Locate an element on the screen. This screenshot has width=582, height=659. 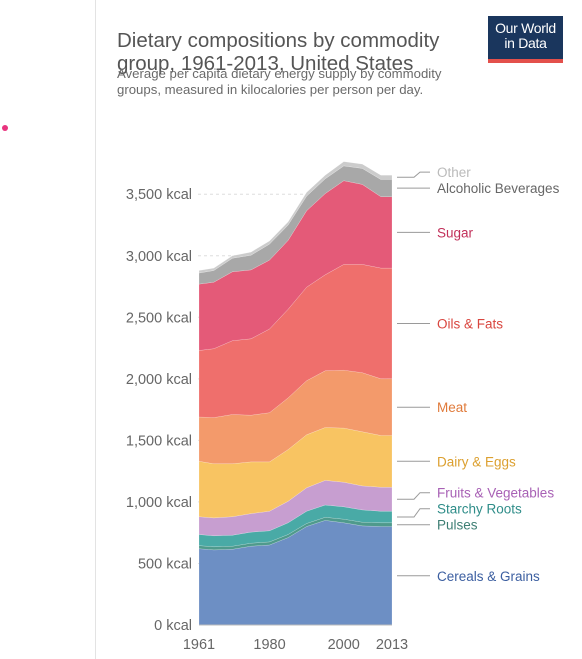
logo-accent-bar is located at coordinates (525, 61).